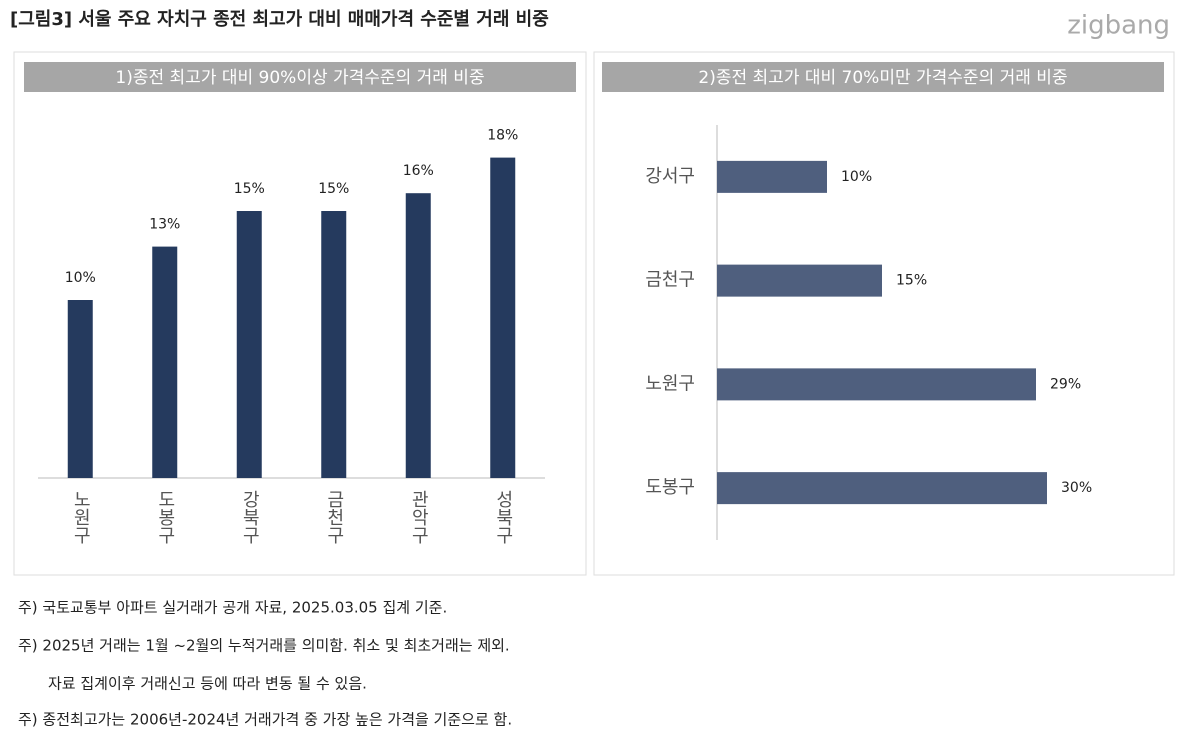 This screenshot has height=735, width=1200. Describe the element at coordinates (670, 280) in the screenshot. I see `y-tick-label: 금천구` at that location.